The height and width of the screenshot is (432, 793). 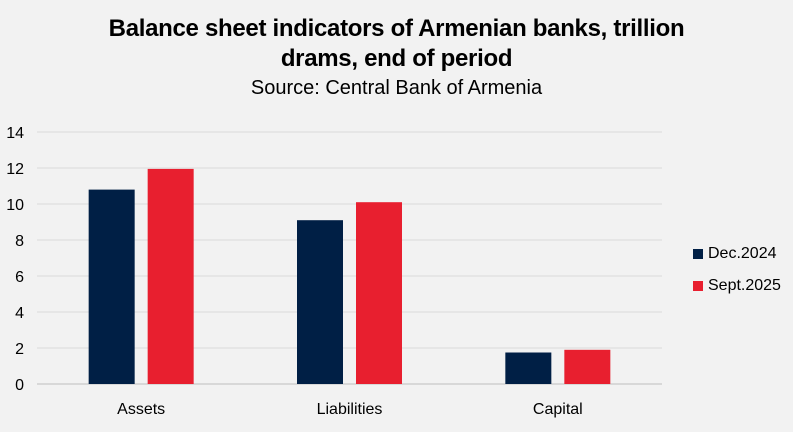 What do you see at coordinates (19, 349) in the screenshot?
I see `y-tick-label: 2` at bounding box center [19, 349].